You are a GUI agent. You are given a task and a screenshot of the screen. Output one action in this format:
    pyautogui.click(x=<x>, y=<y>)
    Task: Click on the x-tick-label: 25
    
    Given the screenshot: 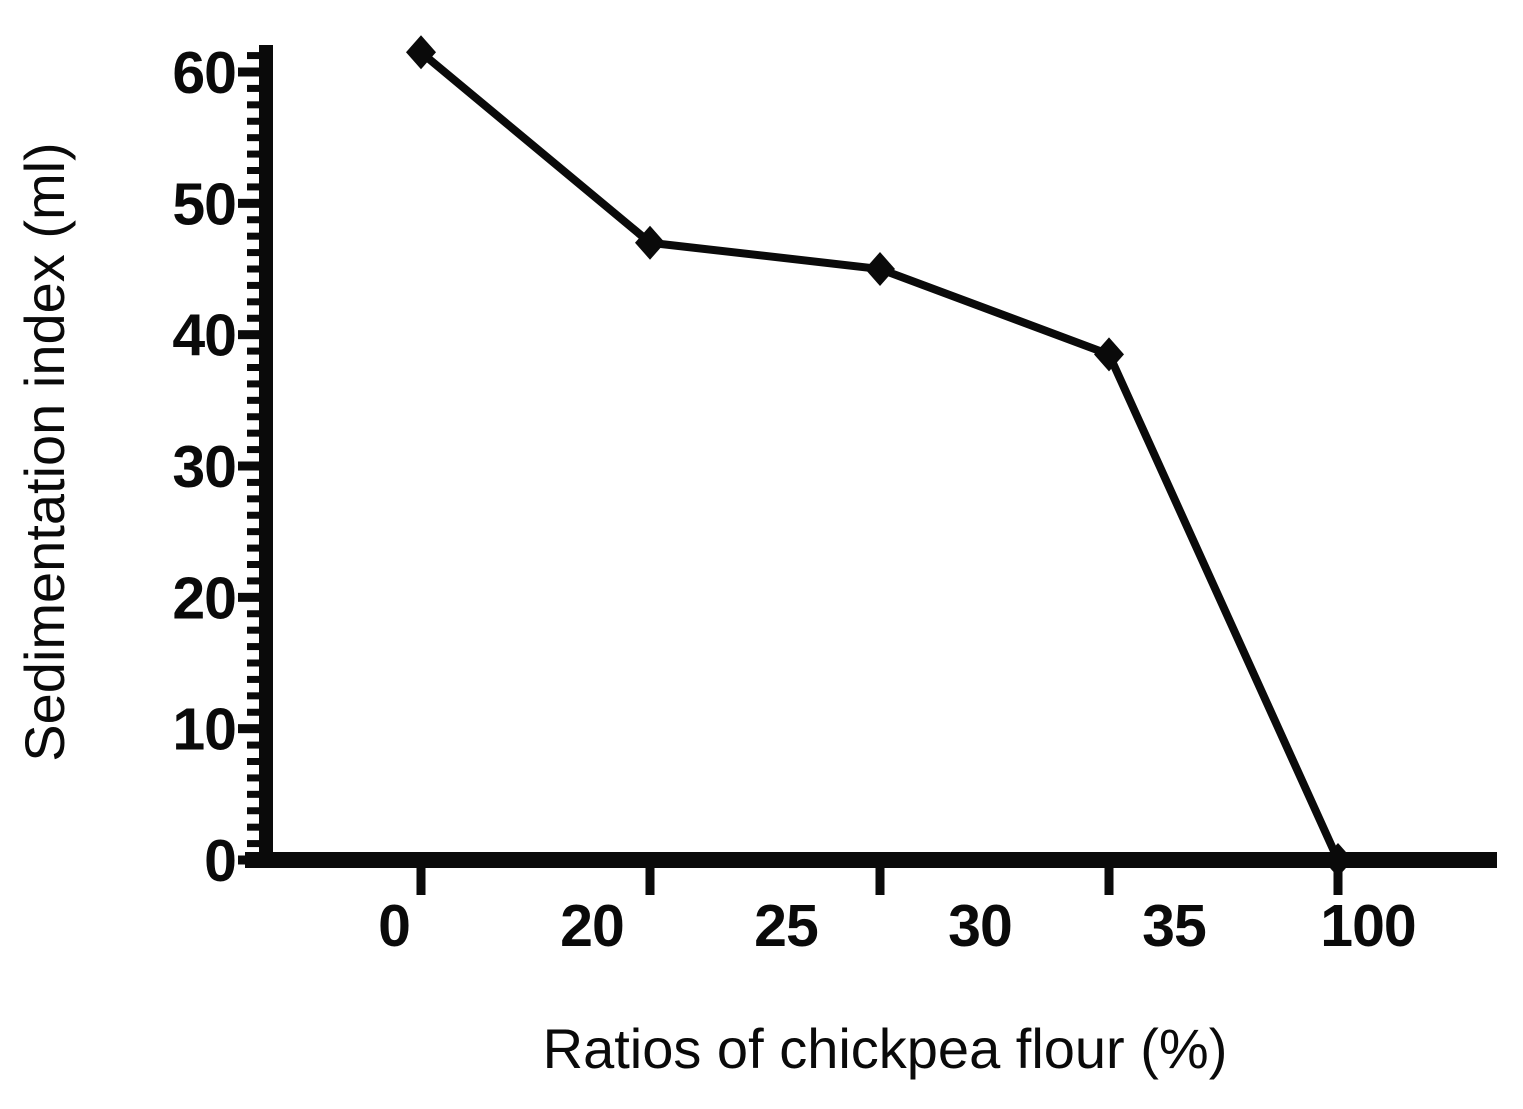 What is the action you would take?
    pyautogui.click(x=786, y=926)
    